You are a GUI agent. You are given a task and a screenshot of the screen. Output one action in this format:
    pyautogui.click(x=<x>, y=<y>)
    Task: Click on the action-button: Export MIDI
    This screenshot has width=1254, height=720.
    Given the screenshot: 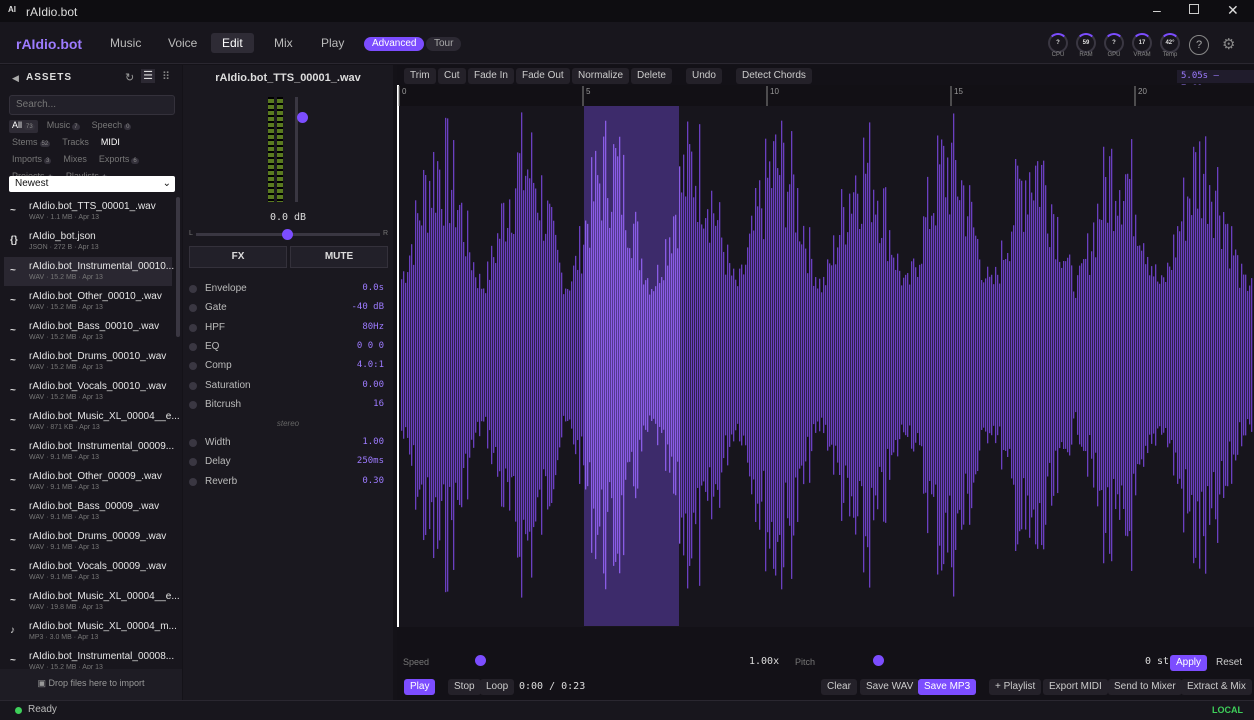 What is the action you would take?
    pyautogui.click(x=1075, y=687)
    